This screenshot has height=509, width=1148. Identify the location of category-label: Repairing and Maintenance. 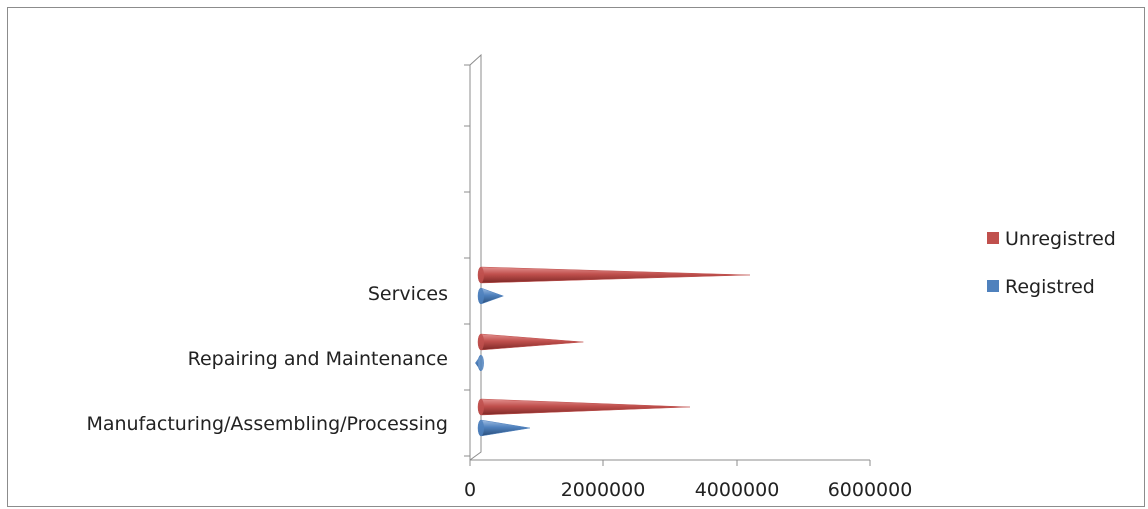
(318, 359).